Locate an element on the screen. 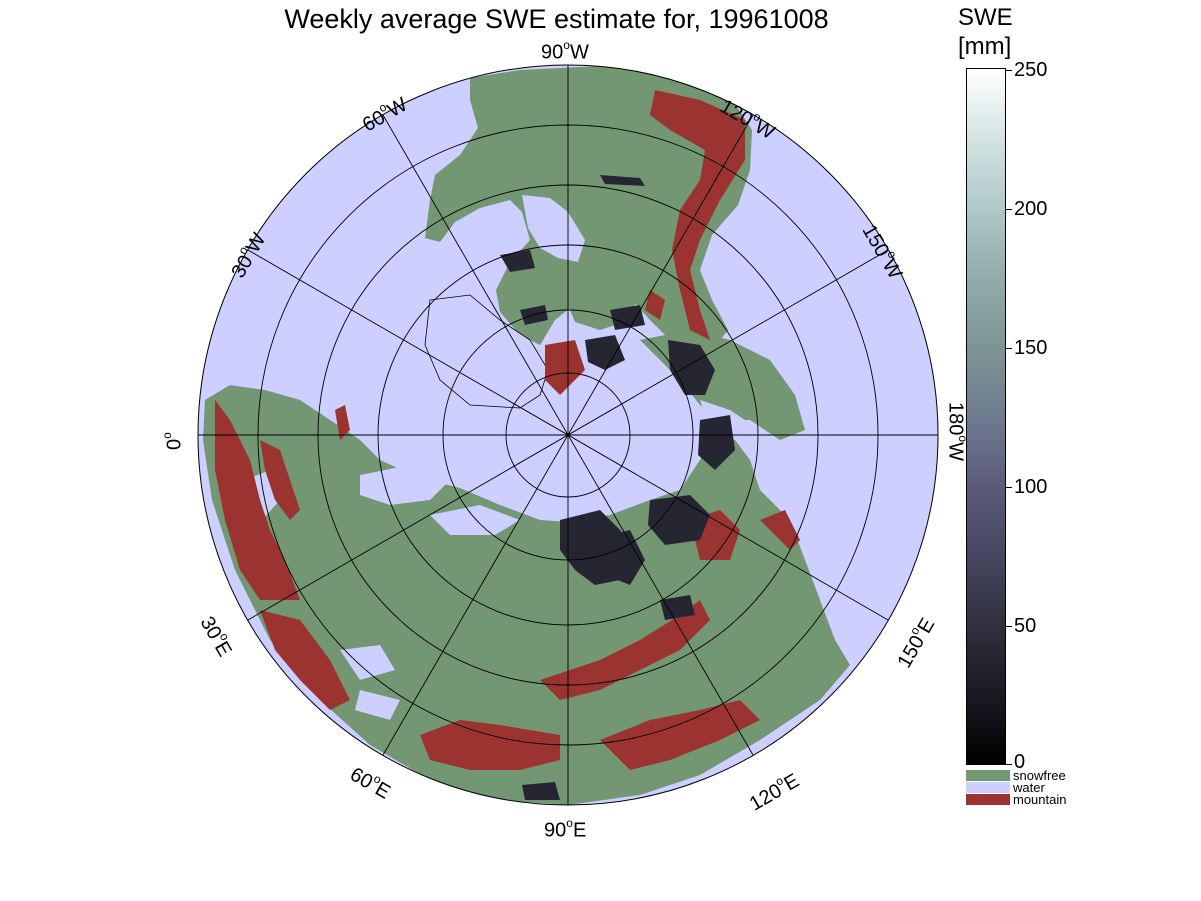  colorbar-tick-label: 100 is located at coordinates (1031, 487).